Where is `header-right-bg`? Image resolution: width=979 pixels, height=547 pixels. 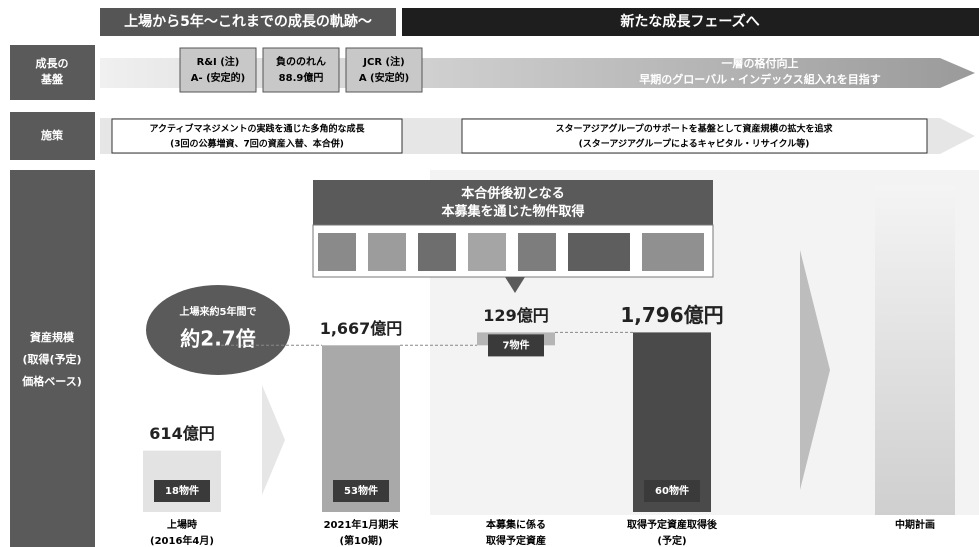
header-right-bg is located at coordinates (690, 22).